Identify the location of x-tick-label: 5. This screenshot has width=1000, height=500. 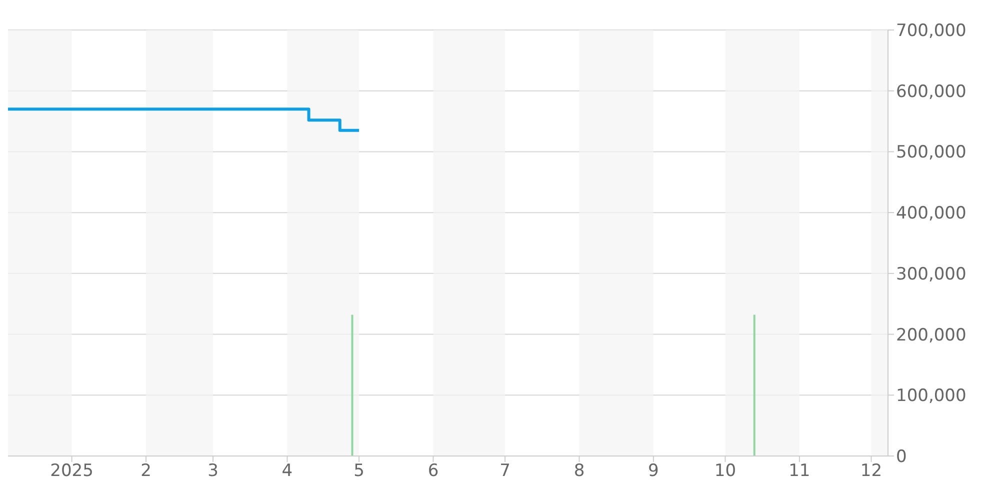
(359, 471).